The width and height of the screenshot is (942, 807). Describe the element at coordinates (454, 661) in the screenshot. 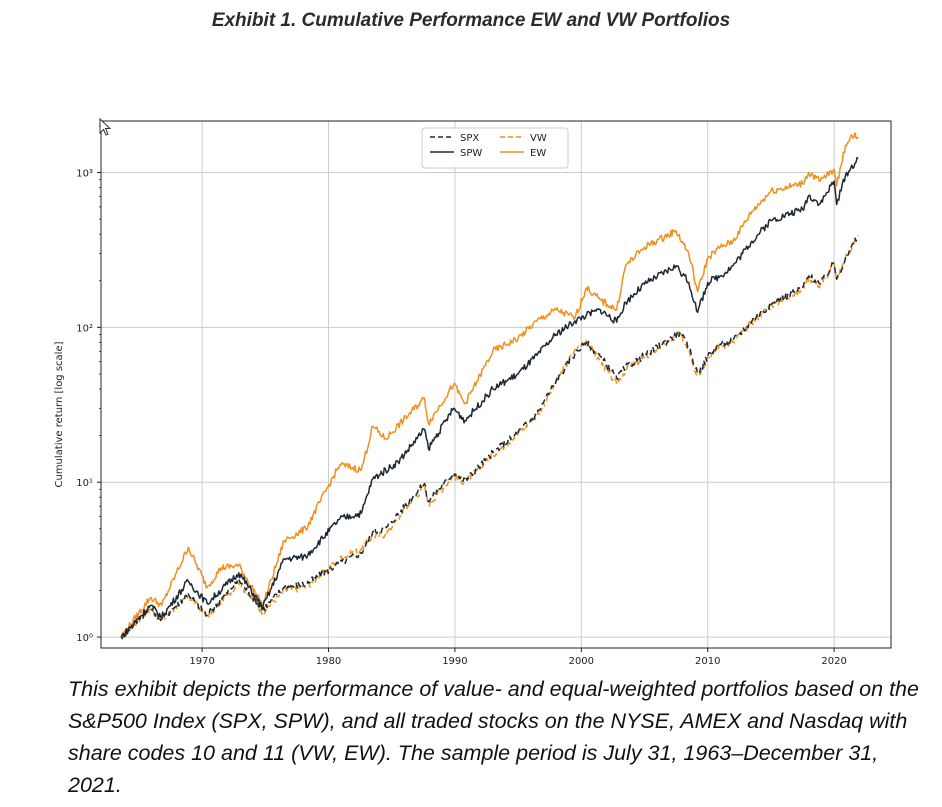

I see `x-tick-label: 1990` at that location.